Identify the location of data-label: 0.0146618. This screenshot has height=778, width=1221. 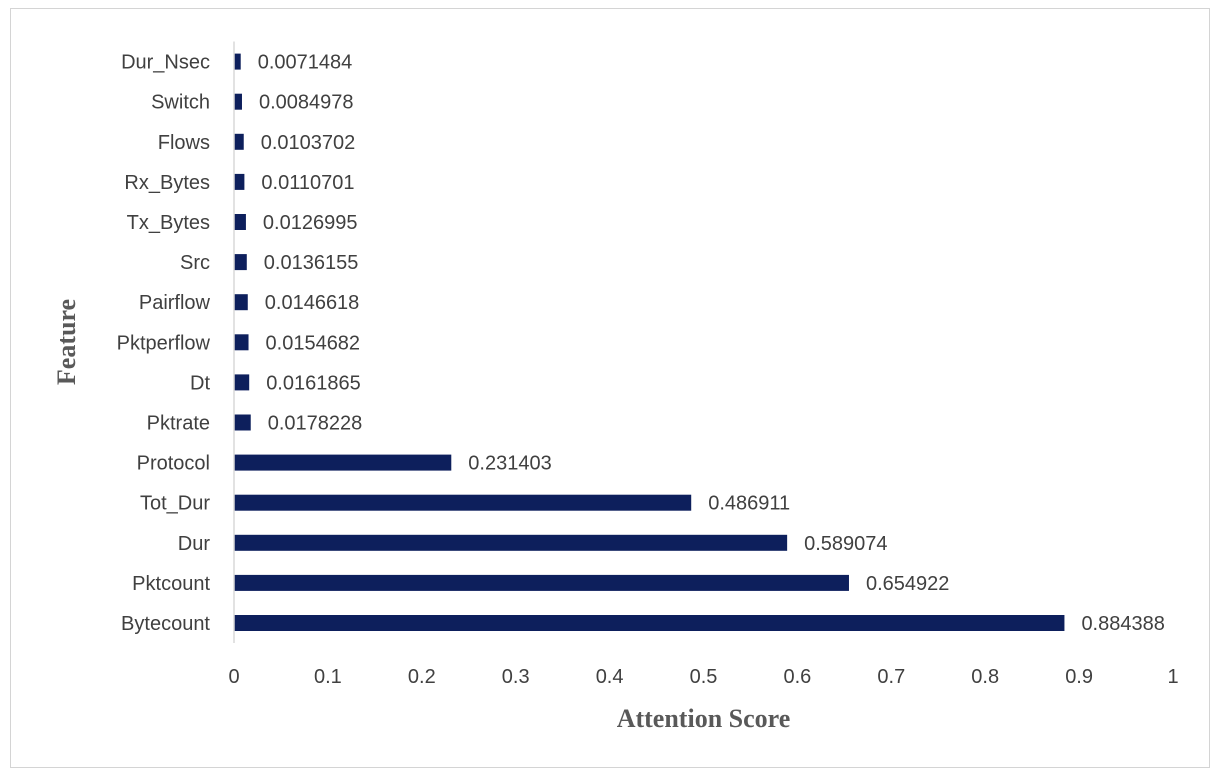
(312, 303).